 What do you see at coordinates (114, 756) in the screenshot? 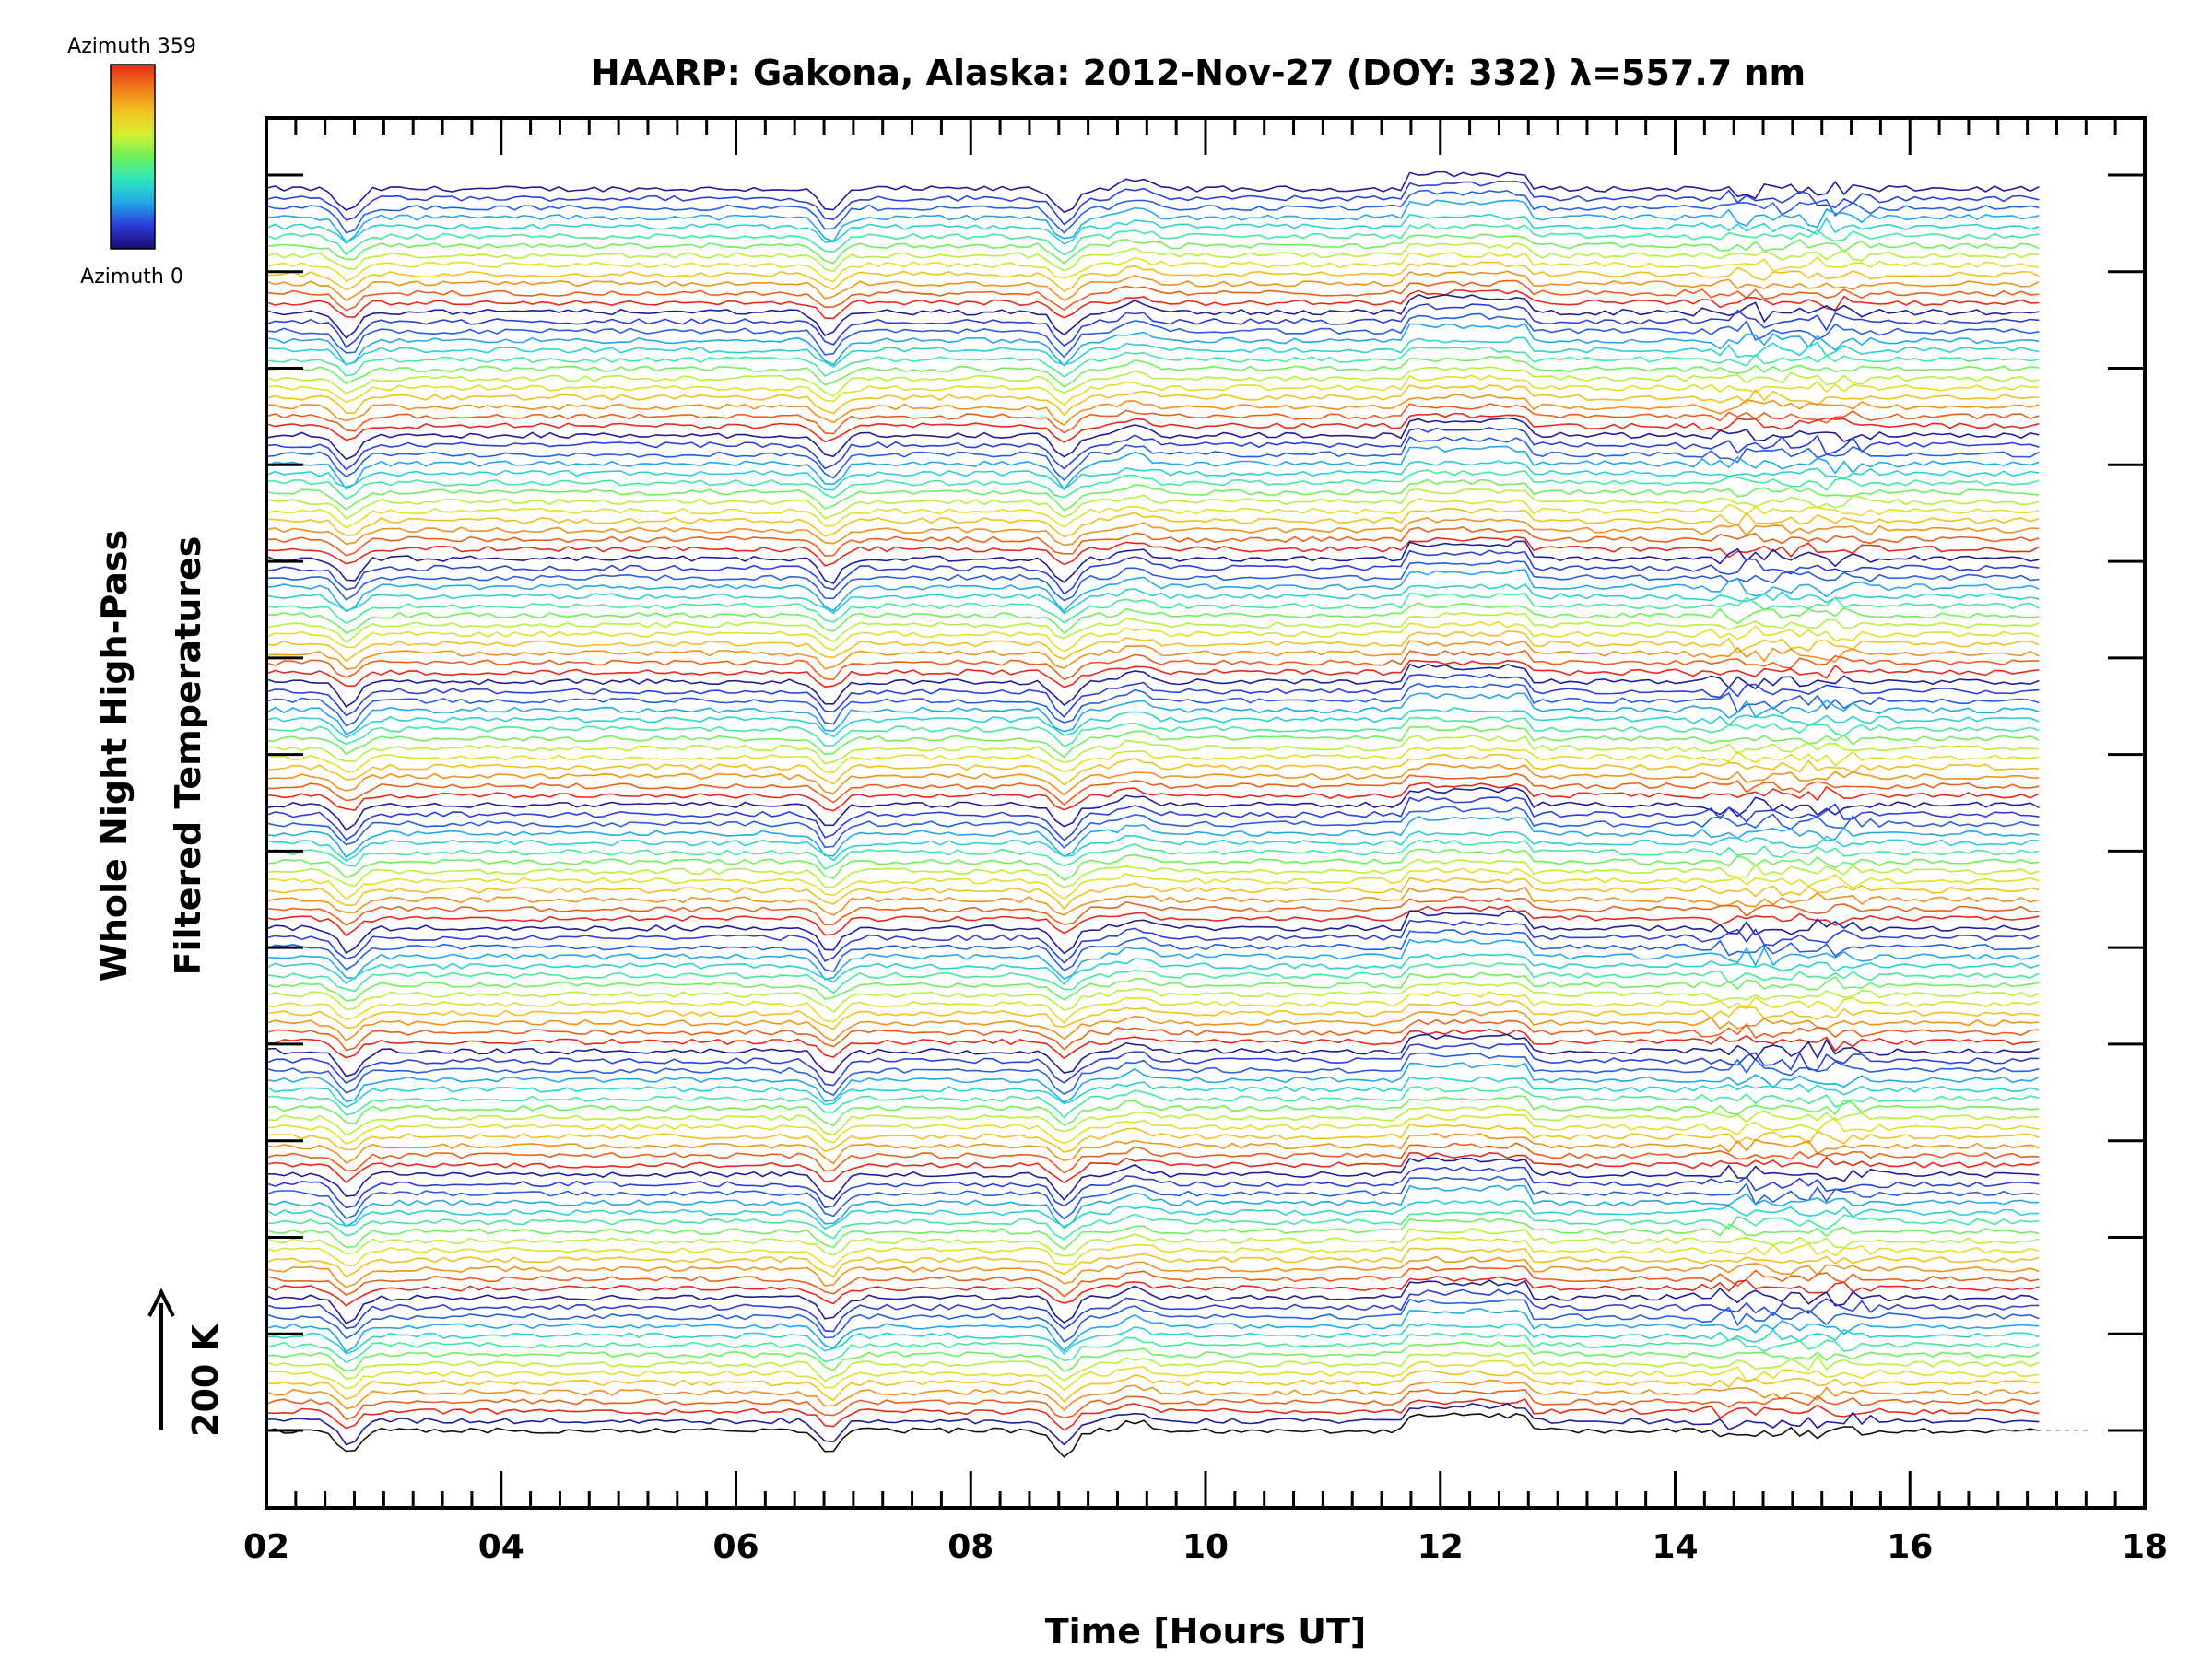
I see `y-axis-title-line1: Whole Night High-Pass` at bounding box center [114, 756].